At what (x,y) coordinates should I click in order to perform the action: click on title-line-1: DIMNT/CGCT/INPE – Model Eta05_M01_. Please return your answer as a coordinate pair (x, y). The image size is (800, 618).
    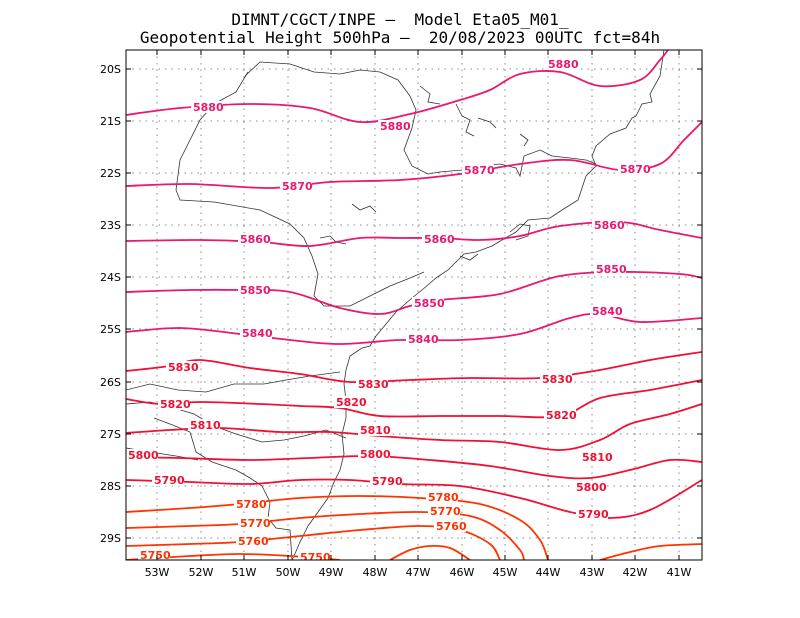
    Looking at the image, I should click on (400, 19).